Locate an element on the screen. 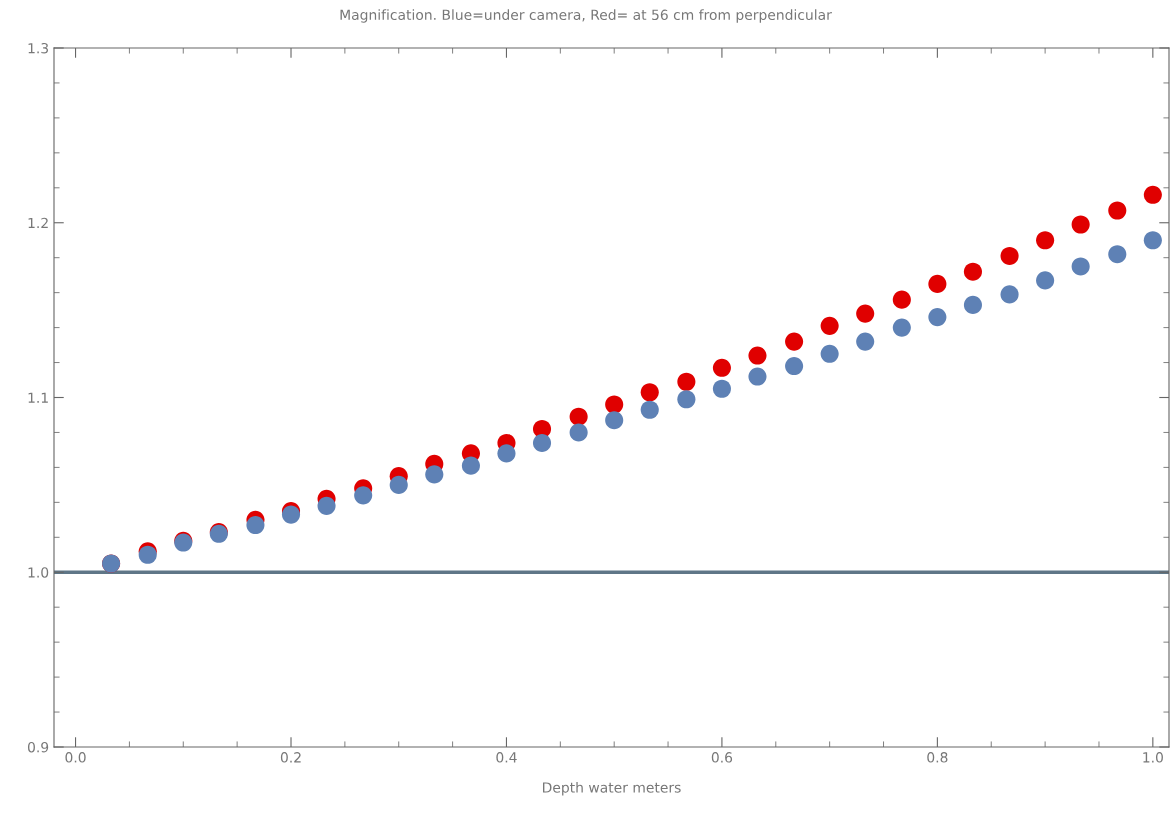  x-axis-title: Depth water meters is located at coordinates (612, 788).